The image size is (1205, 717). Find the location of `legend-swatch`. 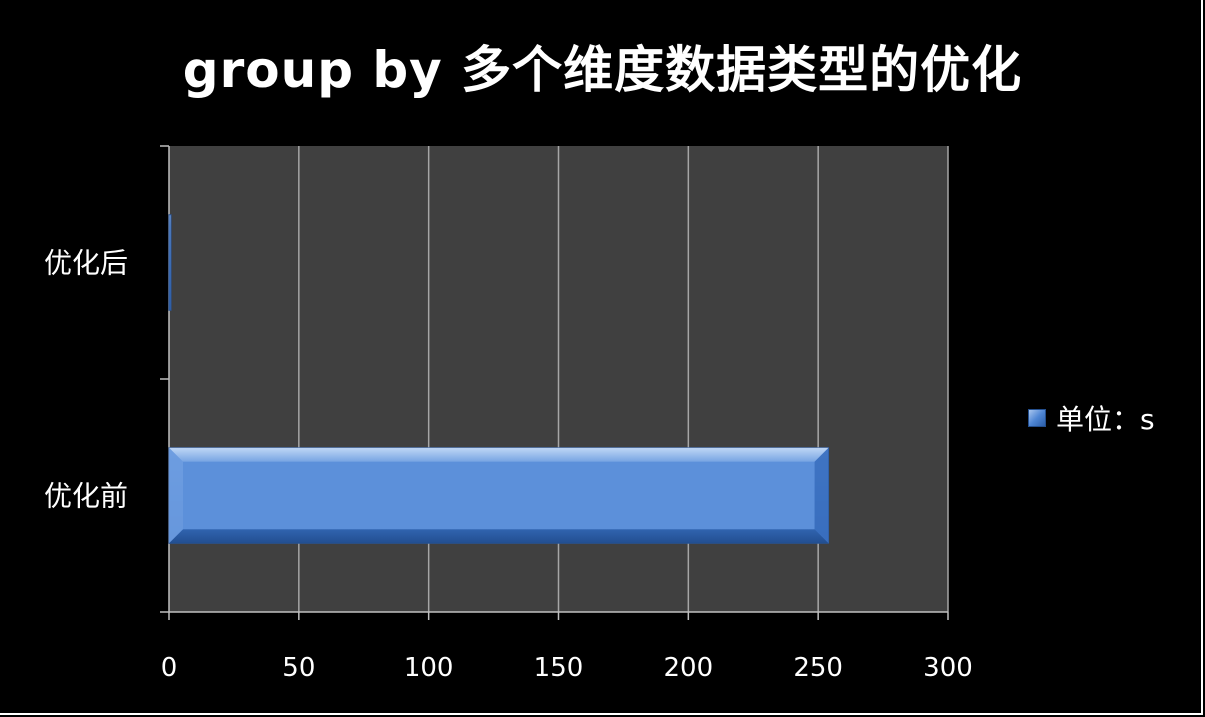

legend-swatch is located at coordinates (1037, 418).